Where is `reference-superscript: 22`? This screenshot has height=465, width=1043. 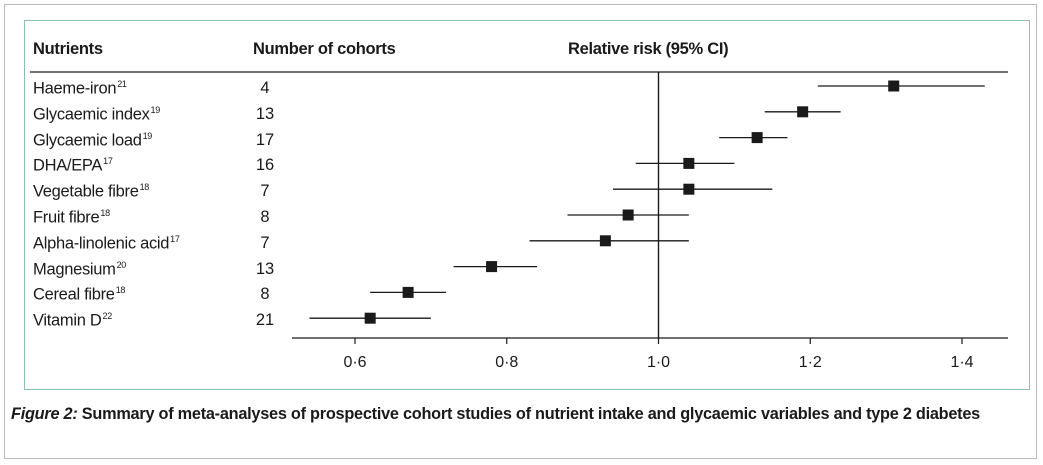 reference-superscript: 22 is located at coordinates (107, 316).